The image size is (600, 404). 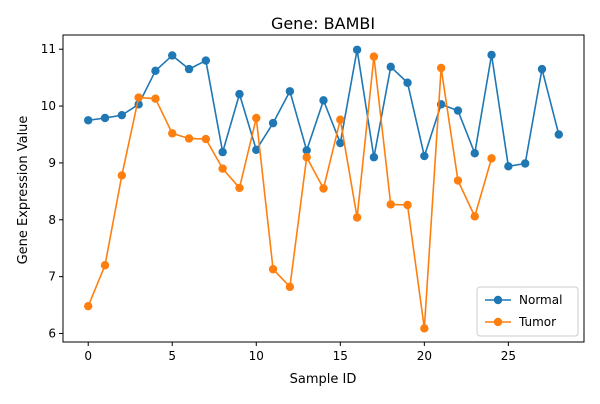 I want to click on y-tick-label: 6, so click(x=52, y=333).